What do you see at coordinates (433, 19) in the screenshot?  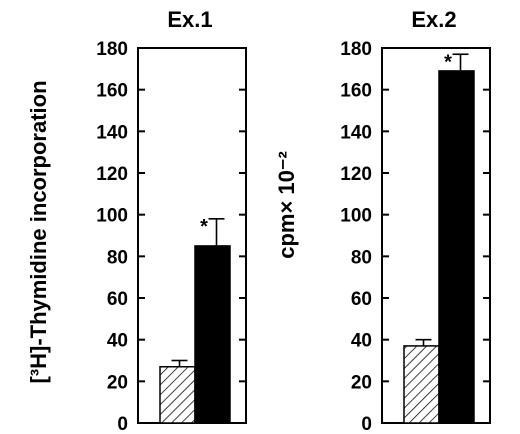 I see `chart-title: Ex.2` at bounding box center [433, 19].